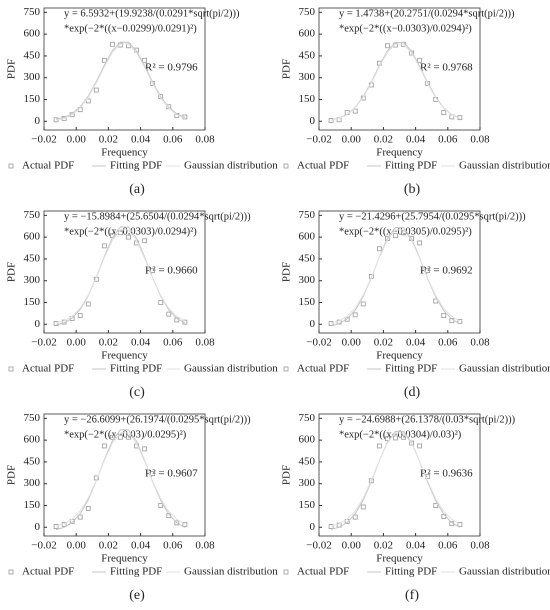  Describe the element at coordinates (412, 189) in the screenshot. I see `panel-label: (b)` at that location.